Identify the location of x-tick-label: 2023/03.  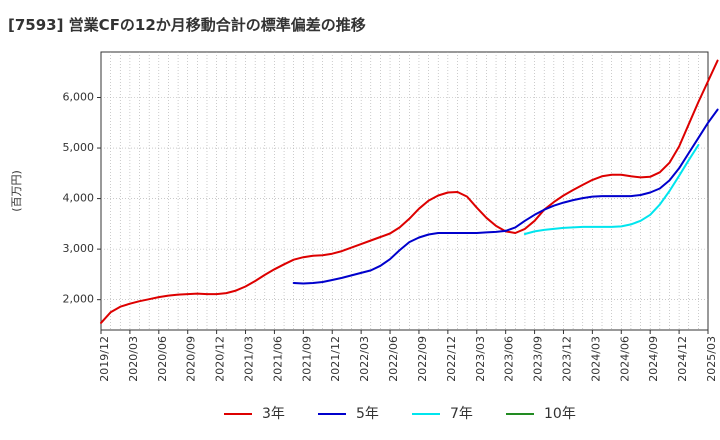
(480, 359).